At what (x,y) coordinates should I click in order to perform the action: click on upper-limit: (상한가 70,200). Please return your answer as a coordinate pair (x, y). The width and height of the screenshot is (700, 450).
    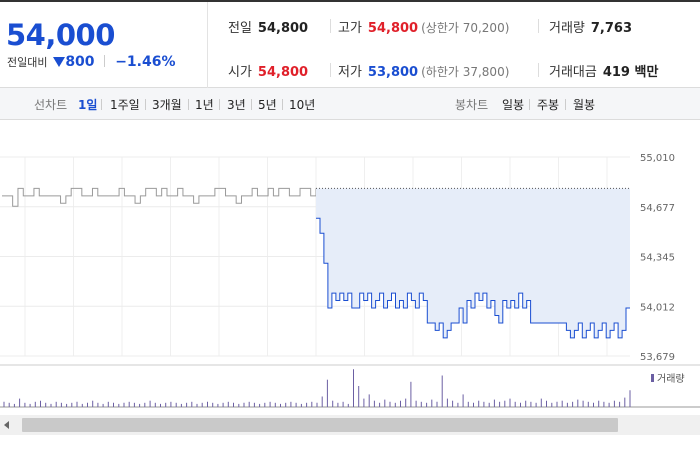
    Looking at the image, I should click on (465, 28).